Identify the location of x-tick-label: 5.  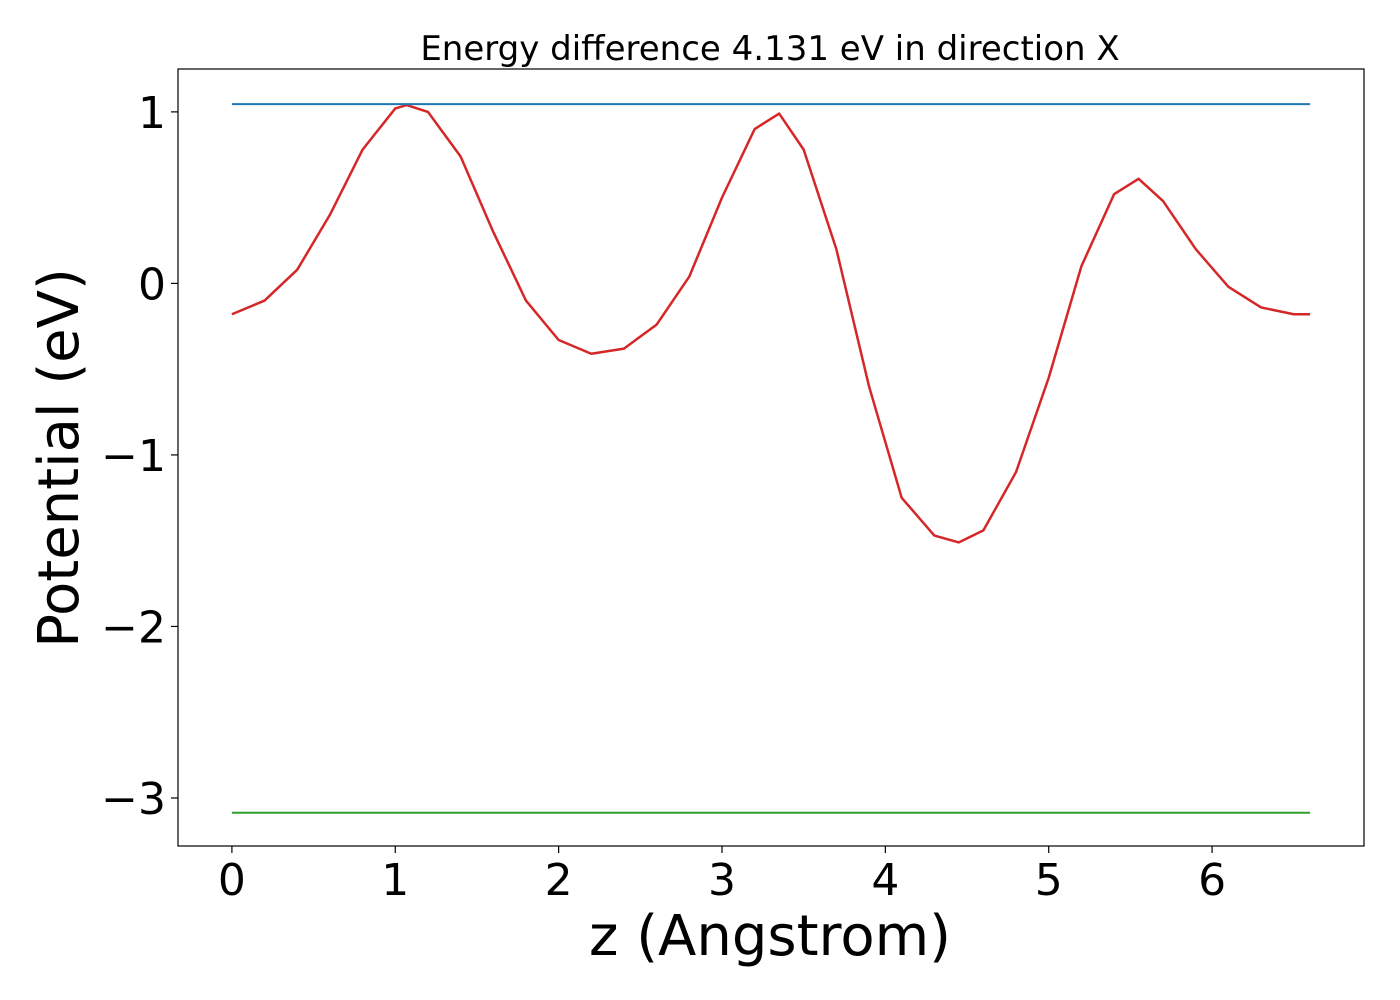
(1049, 880).